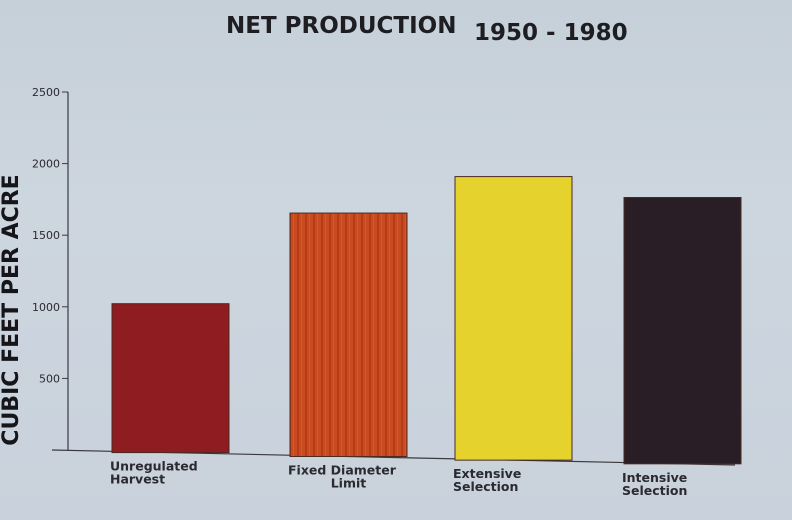 The height and width of the screenshot is (520, 792). What do you see at coordinates (137, 479) in the screenshot?
I see `category-label: Harvest` at bounding box center [137, 479].